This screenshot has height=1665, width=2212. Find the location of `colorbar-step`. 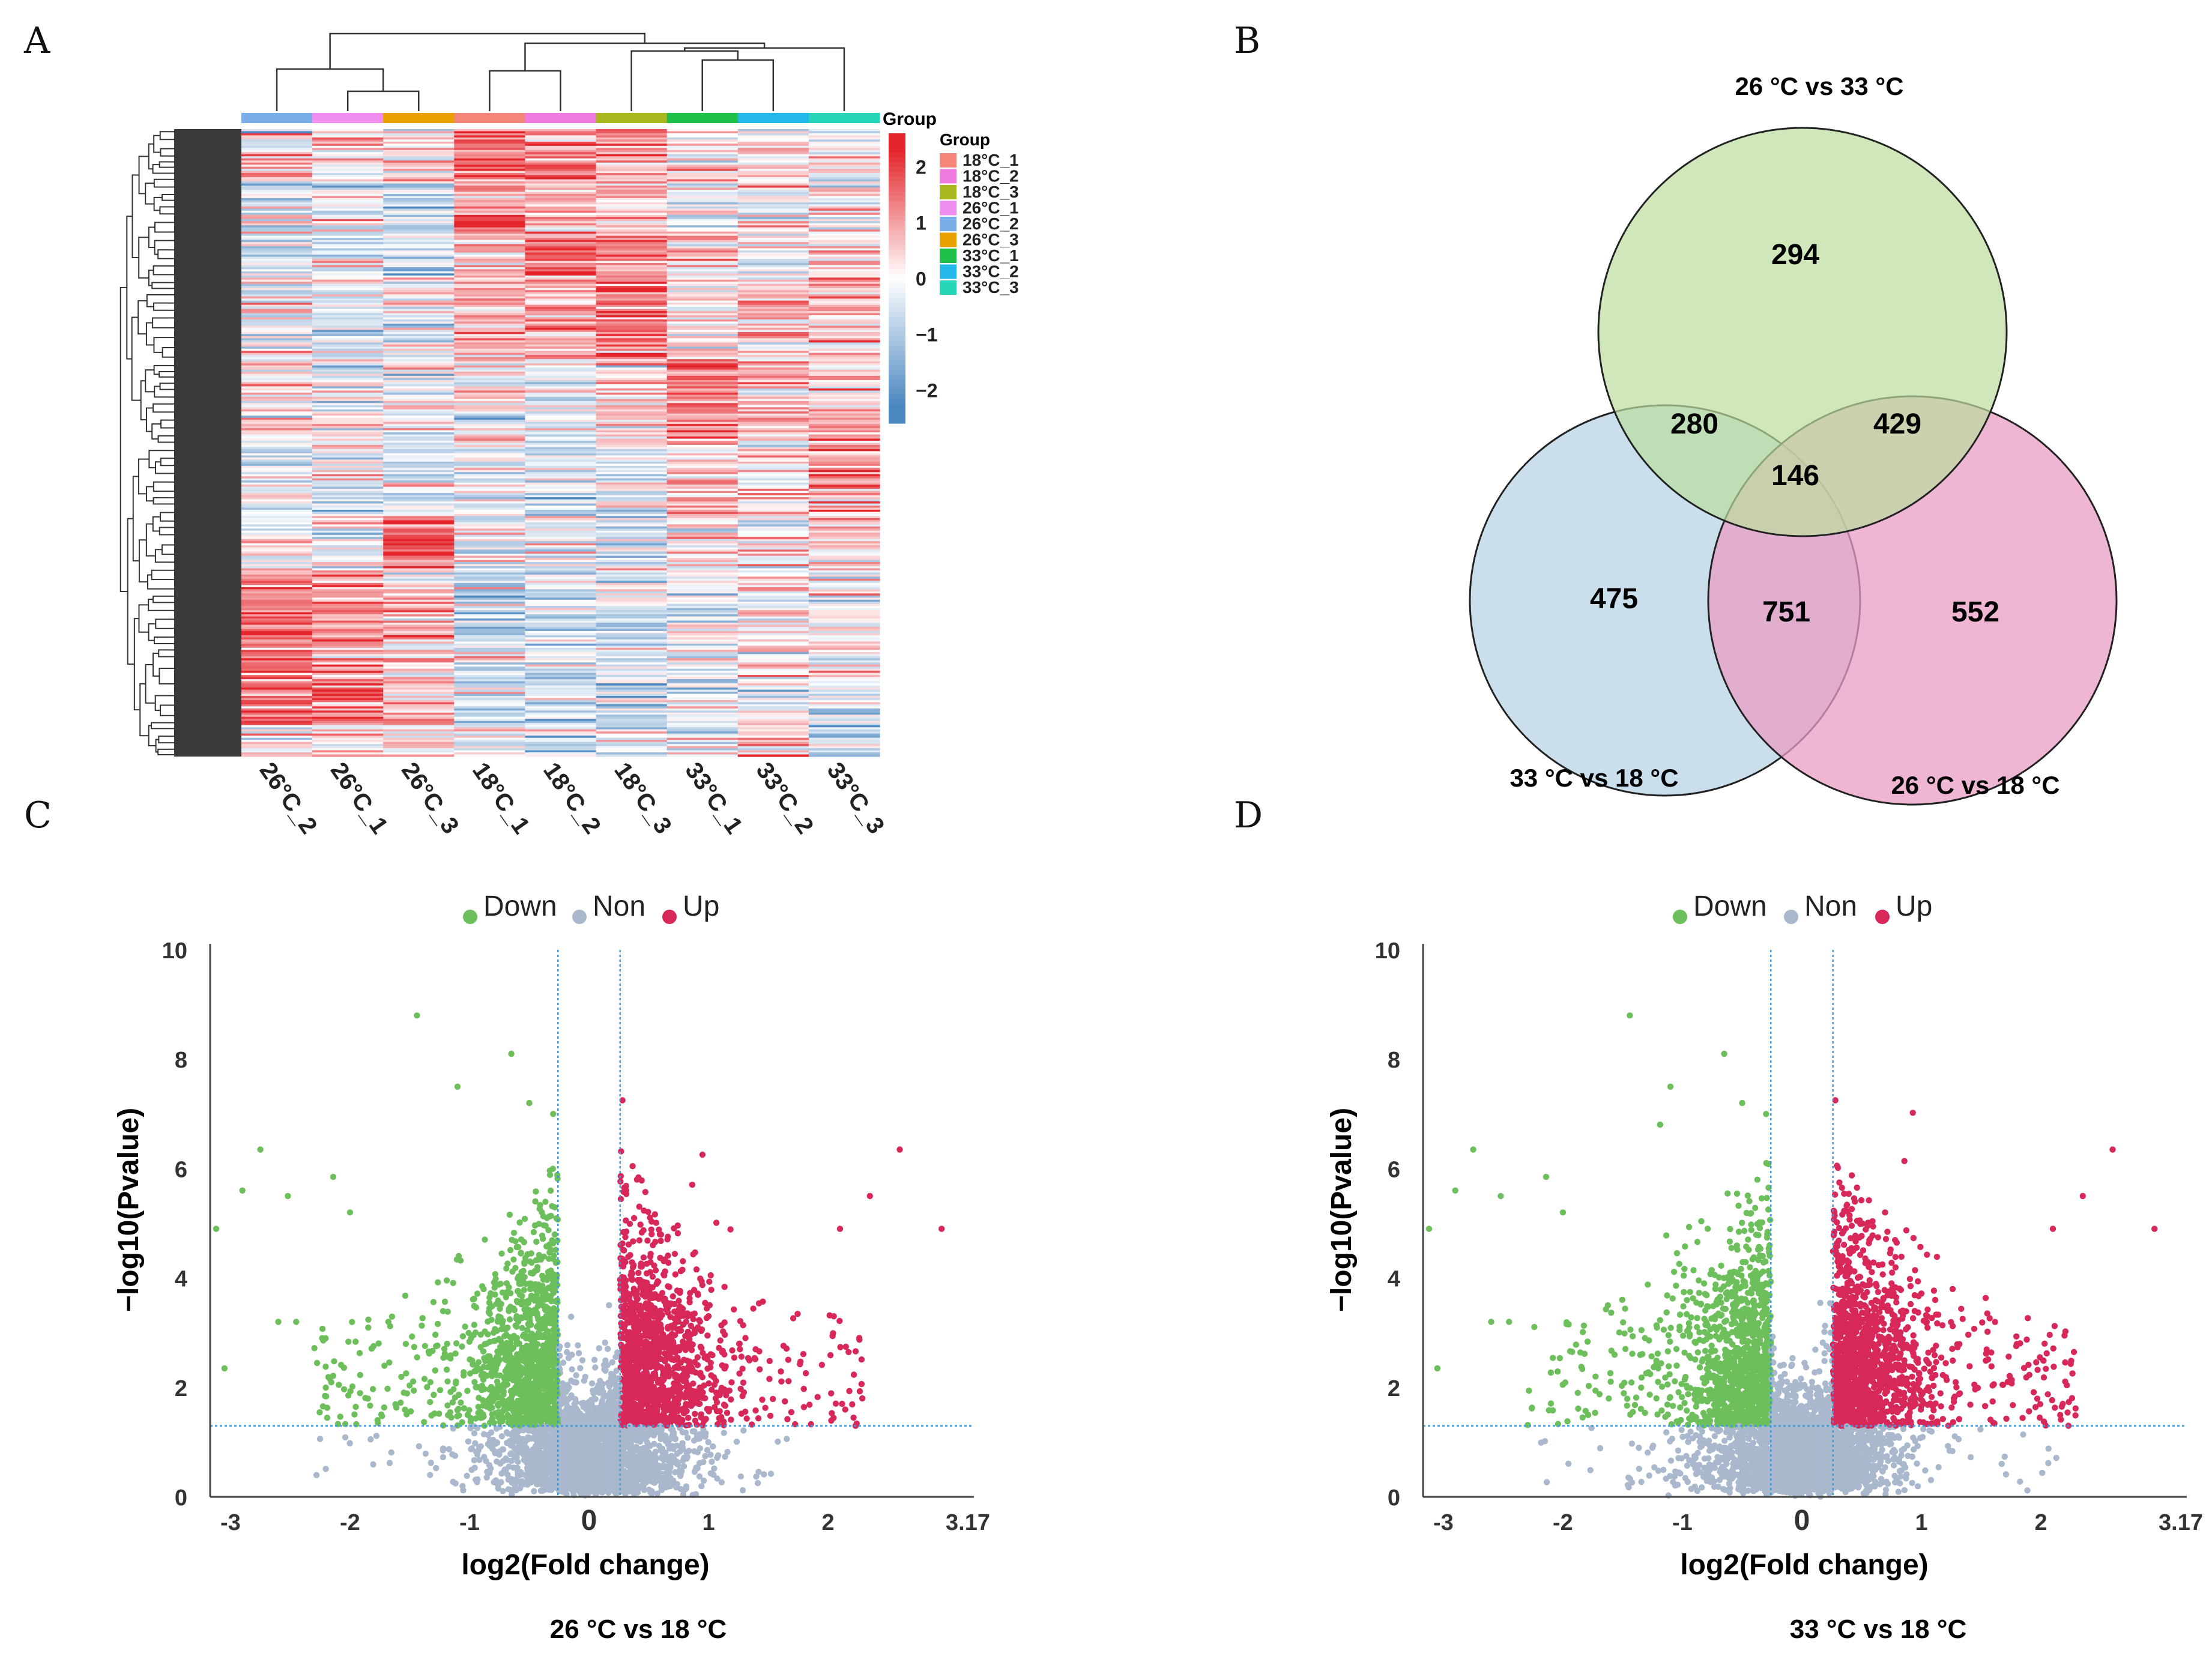

colorbar-step is located at coordinates (897, 286).